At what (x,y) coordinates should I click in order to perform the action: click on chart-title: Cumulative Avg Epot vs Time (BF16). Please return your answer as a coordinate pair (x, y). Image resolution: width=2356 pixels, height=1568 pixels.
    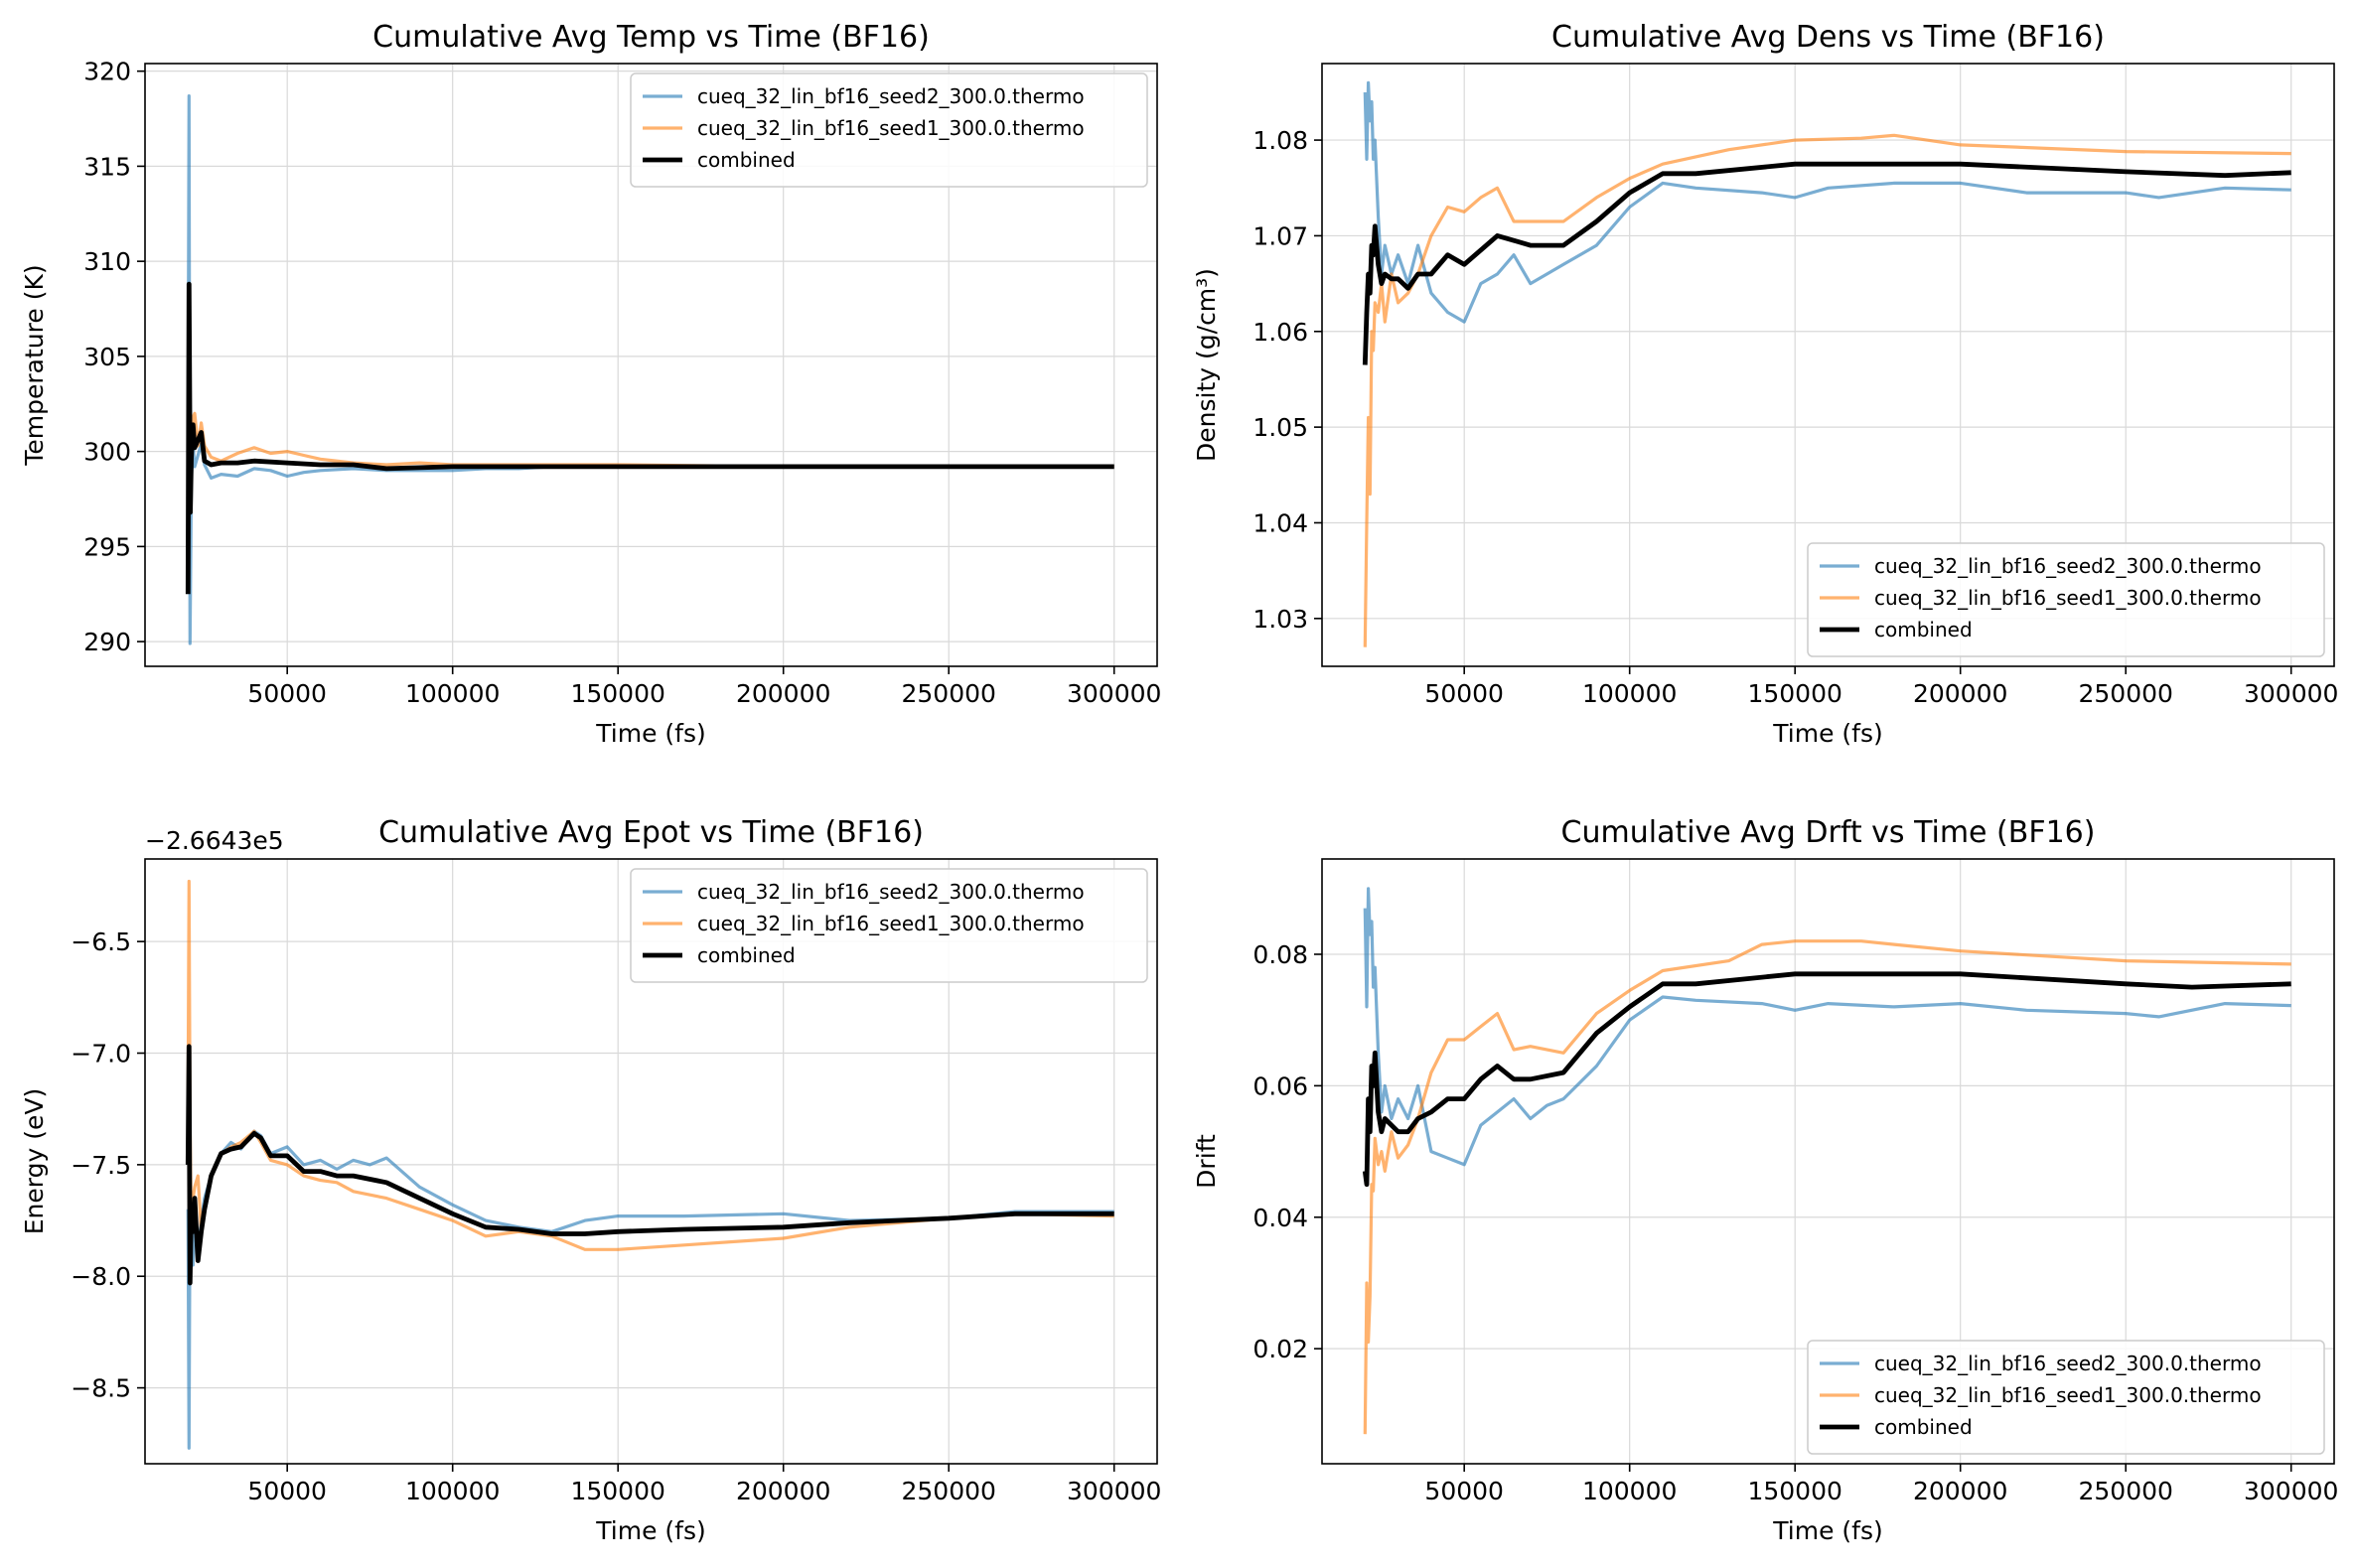
    Looking at the image, I should click on (651, 832).